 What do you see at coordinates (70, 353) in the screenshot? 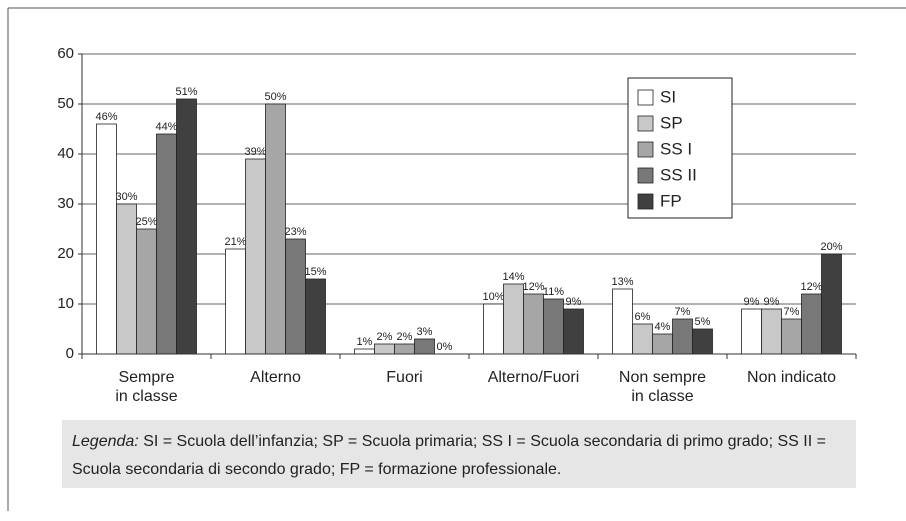
I see `y-tick-label: 0` at bounding box center [70, 353].